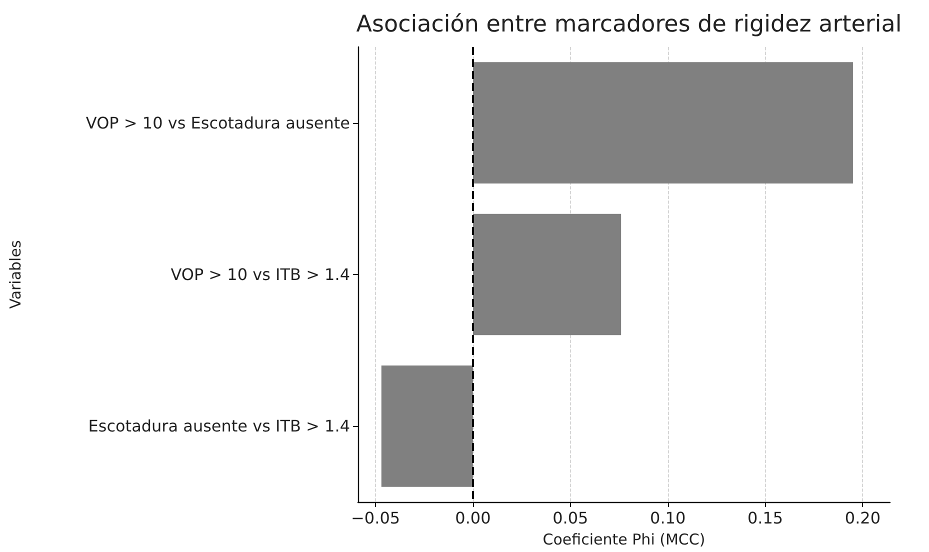 The width and height of the screenshot is (929, 552). What do you see at coordinates (15, 274) in the screenshot?
I see `y-axis-title: Variables` at bounding box center [15, 274].